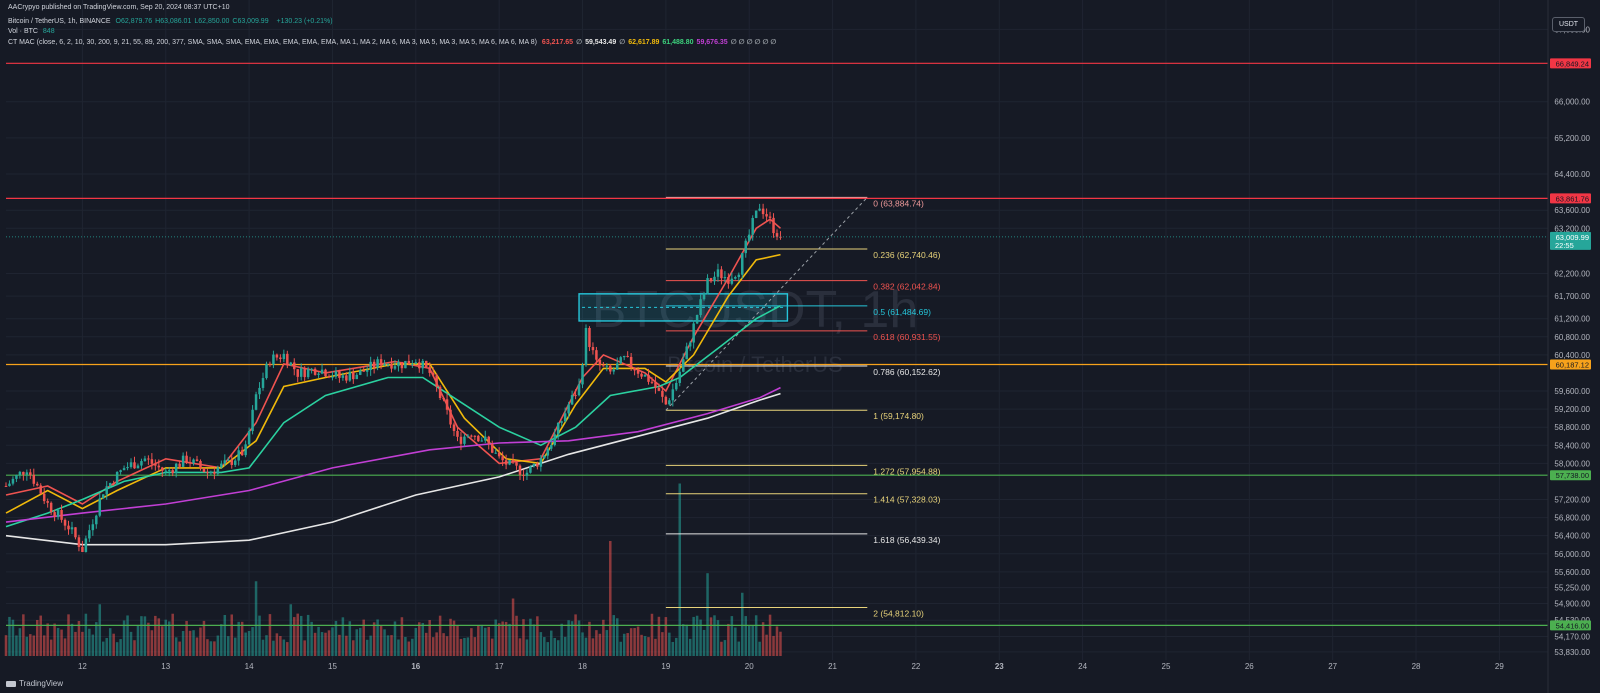 The height and width of the screenshot is (693, 1600). Describe the element at coordinates (1572, 572) in the screenshot. I see `price-tick-label: 55,600.00` at that location.